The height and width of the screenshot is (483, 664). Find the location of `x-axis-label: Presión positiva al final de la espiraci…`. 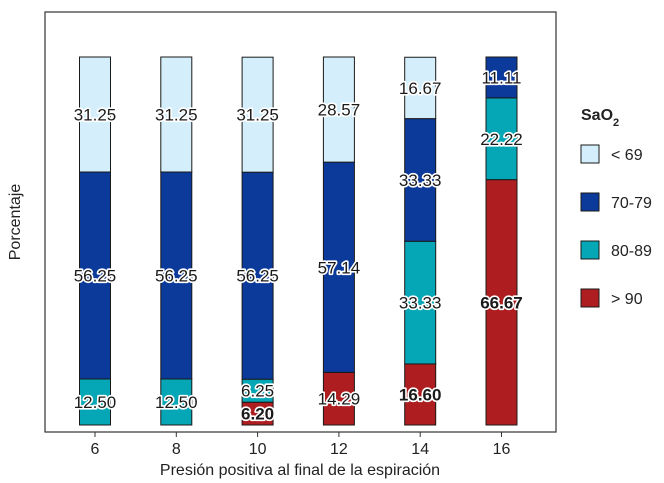

x-axis-label: Presión positiva al final de la espiraci… is located at coordinates (300, 470).